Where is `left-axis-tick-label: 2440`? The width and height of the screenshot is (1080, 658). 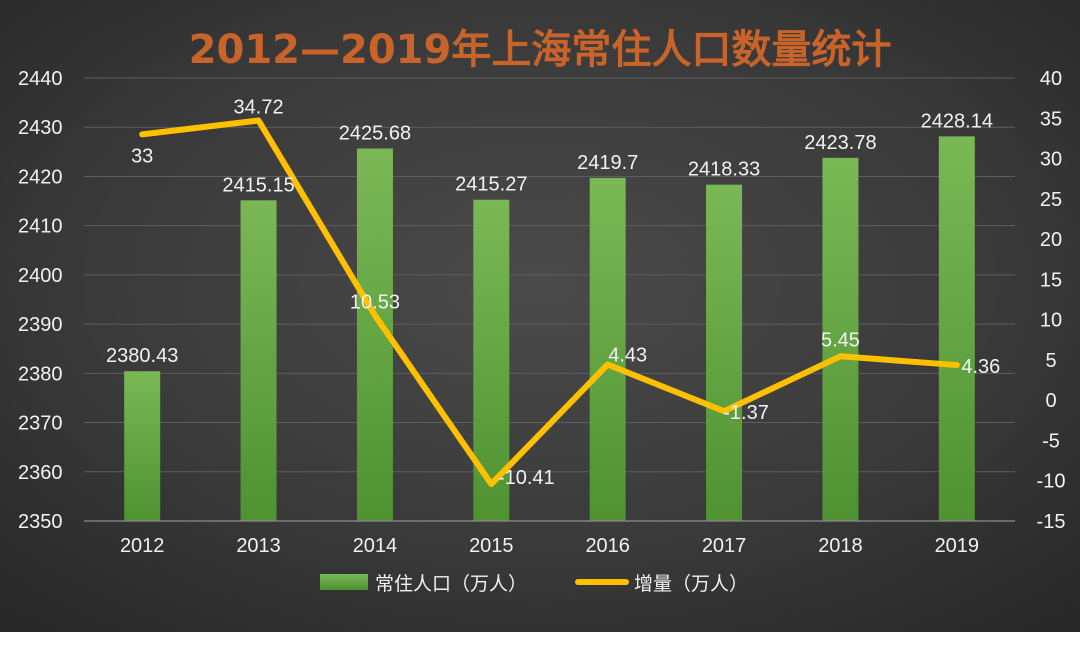
left-axis-tick-label: 2440 is located at coordinates (40, 79).